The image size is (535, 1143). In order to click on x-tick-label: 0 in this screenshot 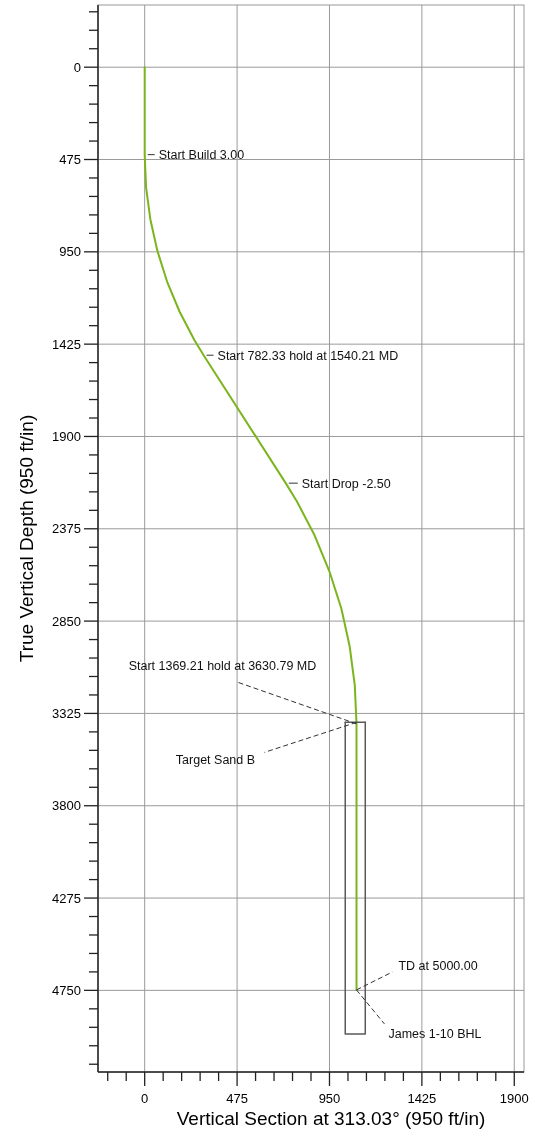, I will do `click(145, 1098)`.